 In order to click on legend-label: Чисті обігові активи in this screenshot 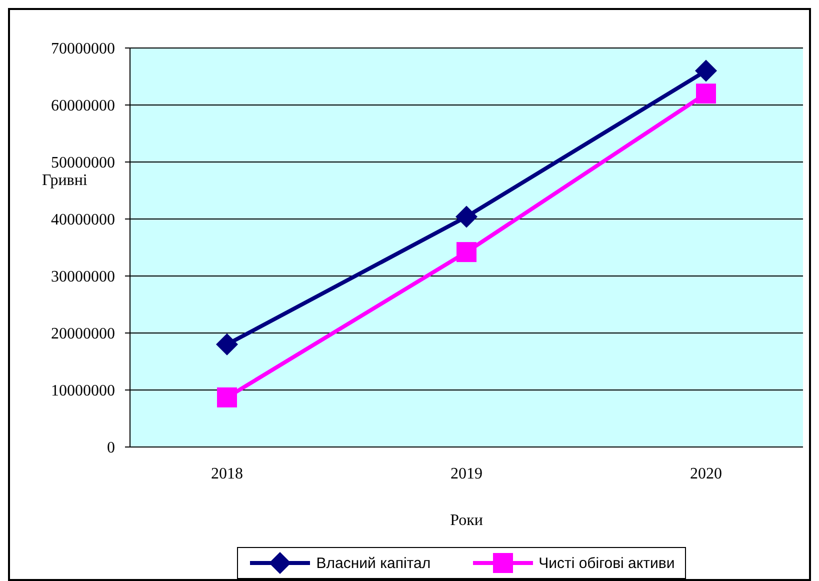, I will do `click(606, 564)`.